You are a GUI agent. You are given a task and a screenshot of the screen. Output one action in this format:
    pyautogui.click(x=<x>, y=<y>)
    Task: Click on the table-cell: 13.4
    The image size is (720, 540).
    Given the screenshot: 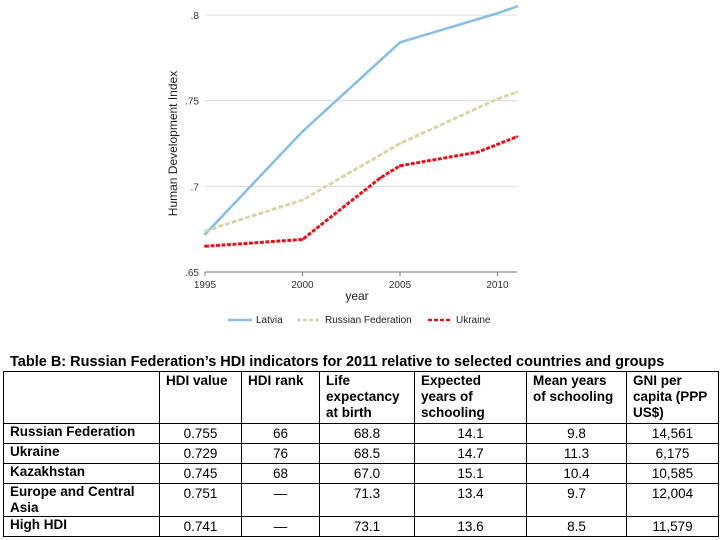 What is the action you would take?
    pyautogui.click(x=470, y=500)
    